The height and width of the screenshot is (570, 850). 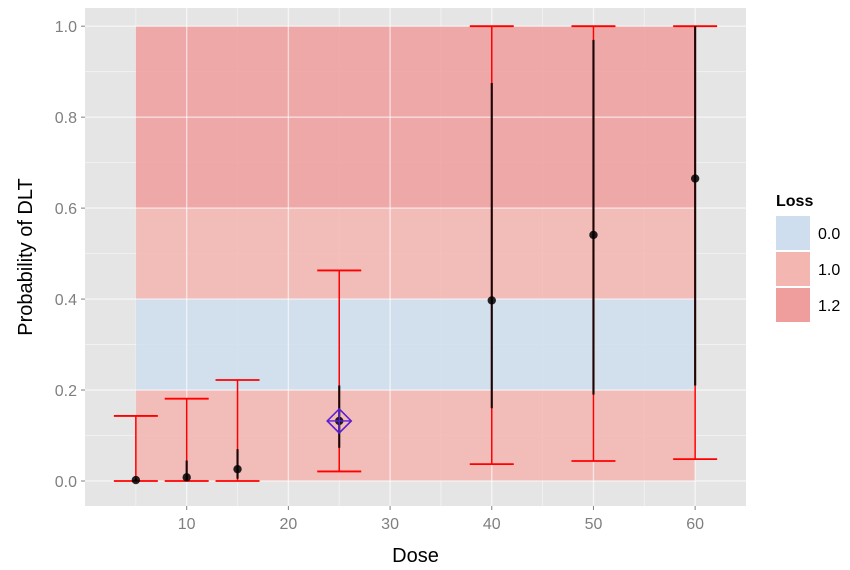 What do you see at coordinates (66, 300) in the screenshot?
I see `y-tick-label: 0.4` at bounding box center [66, 300].